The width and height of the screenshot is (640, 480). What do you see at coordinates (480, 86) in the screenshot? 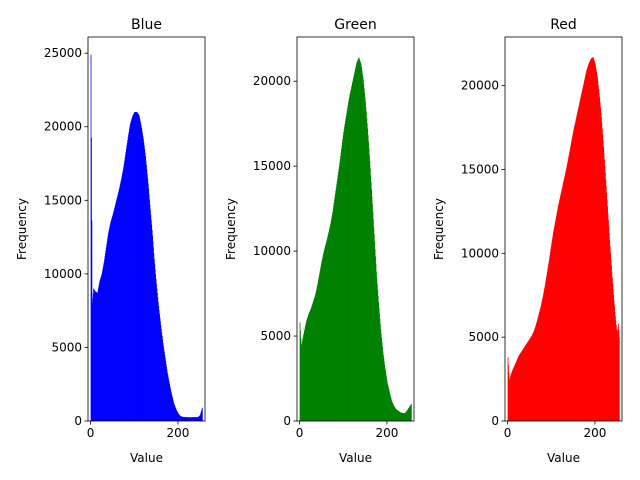
I see `red-y-tick-label: 20000` at bounding box center [480, 86].